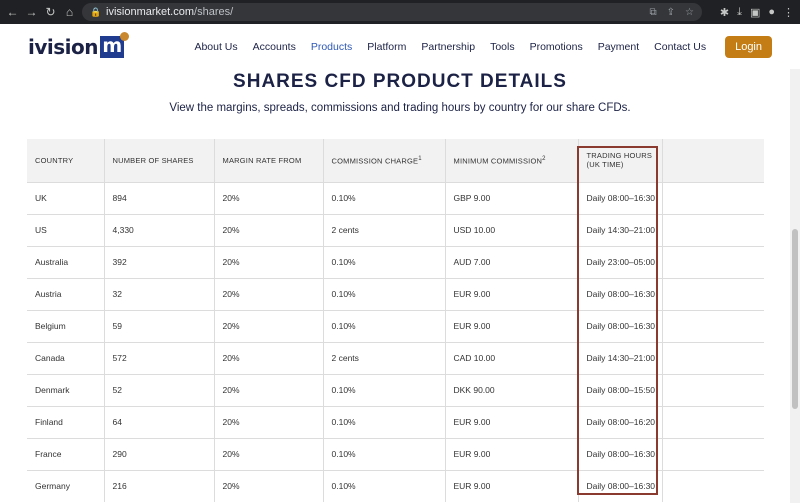 The image size is (800, 503). Describe the element at coordinates (150, 12) in the screenshot. I see `url-host: ivisionmarket.com` at that location.